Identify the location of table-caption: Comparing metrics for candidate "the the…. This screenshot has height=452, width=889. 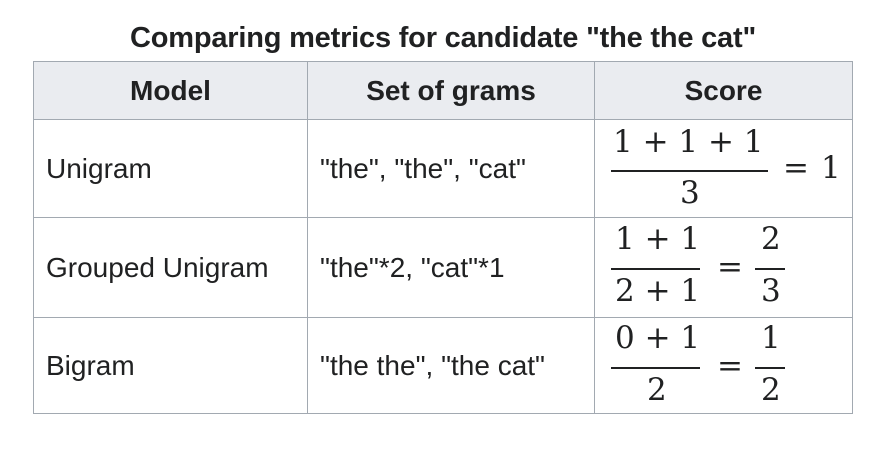
(442, 38).